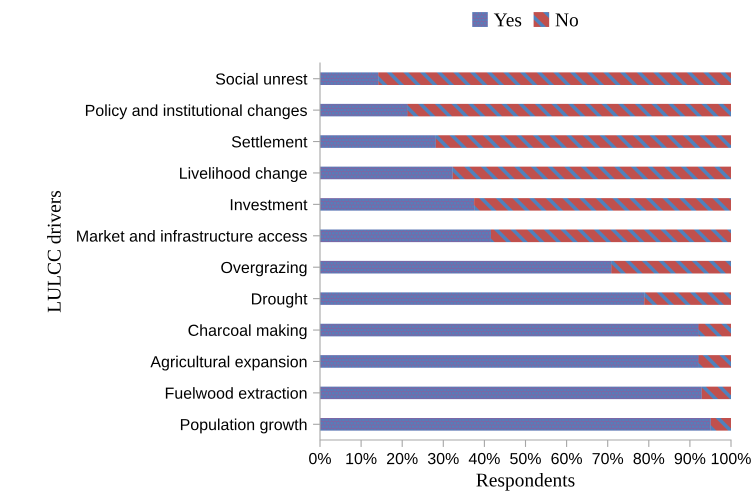  Describe the element at coordinates (192, 236) in the screenshot. I see `y-tick-label: Market and infrastructure access` at that location.